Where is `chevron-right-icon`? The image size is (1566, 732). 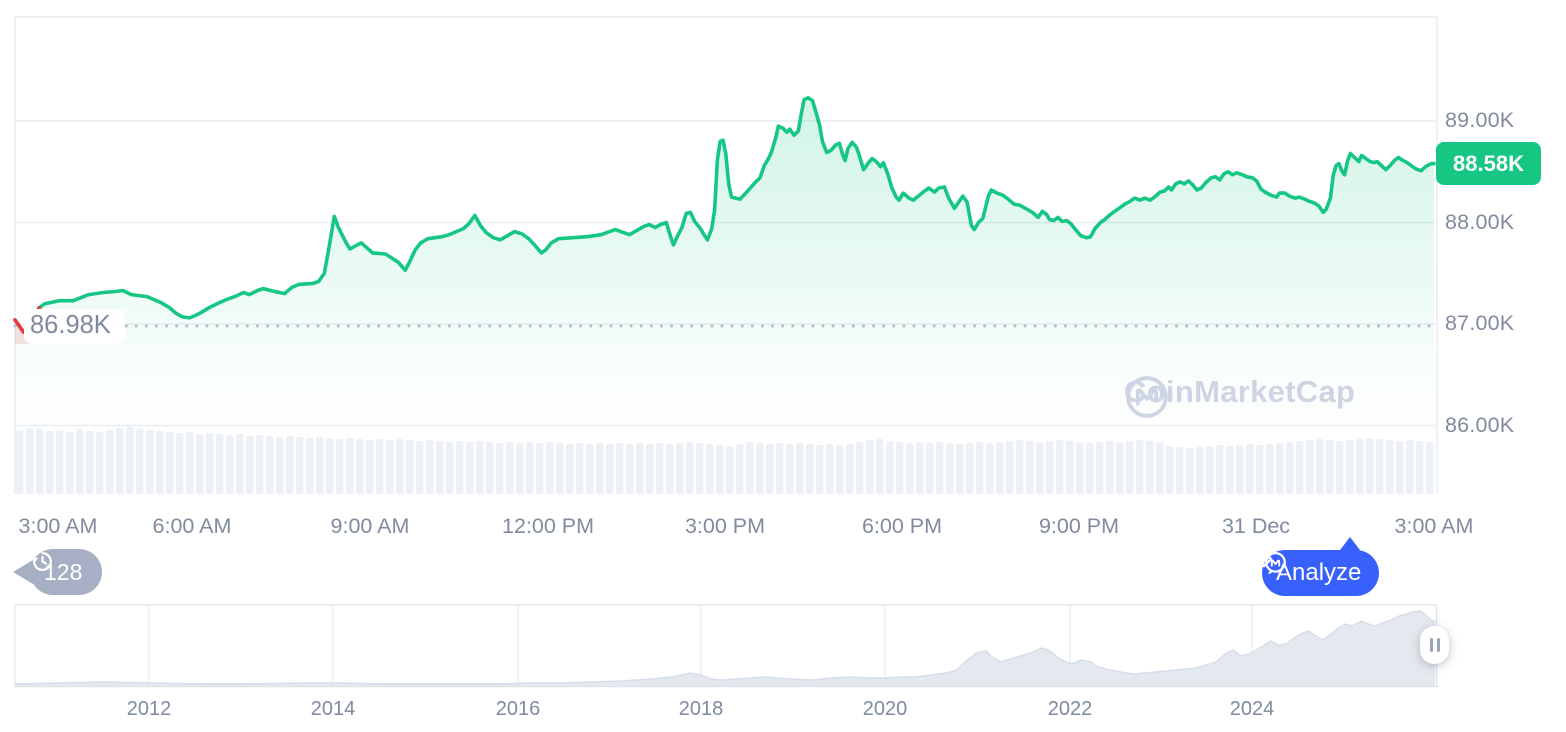 chevron-right-icon is located at coordinates (1267, 559).